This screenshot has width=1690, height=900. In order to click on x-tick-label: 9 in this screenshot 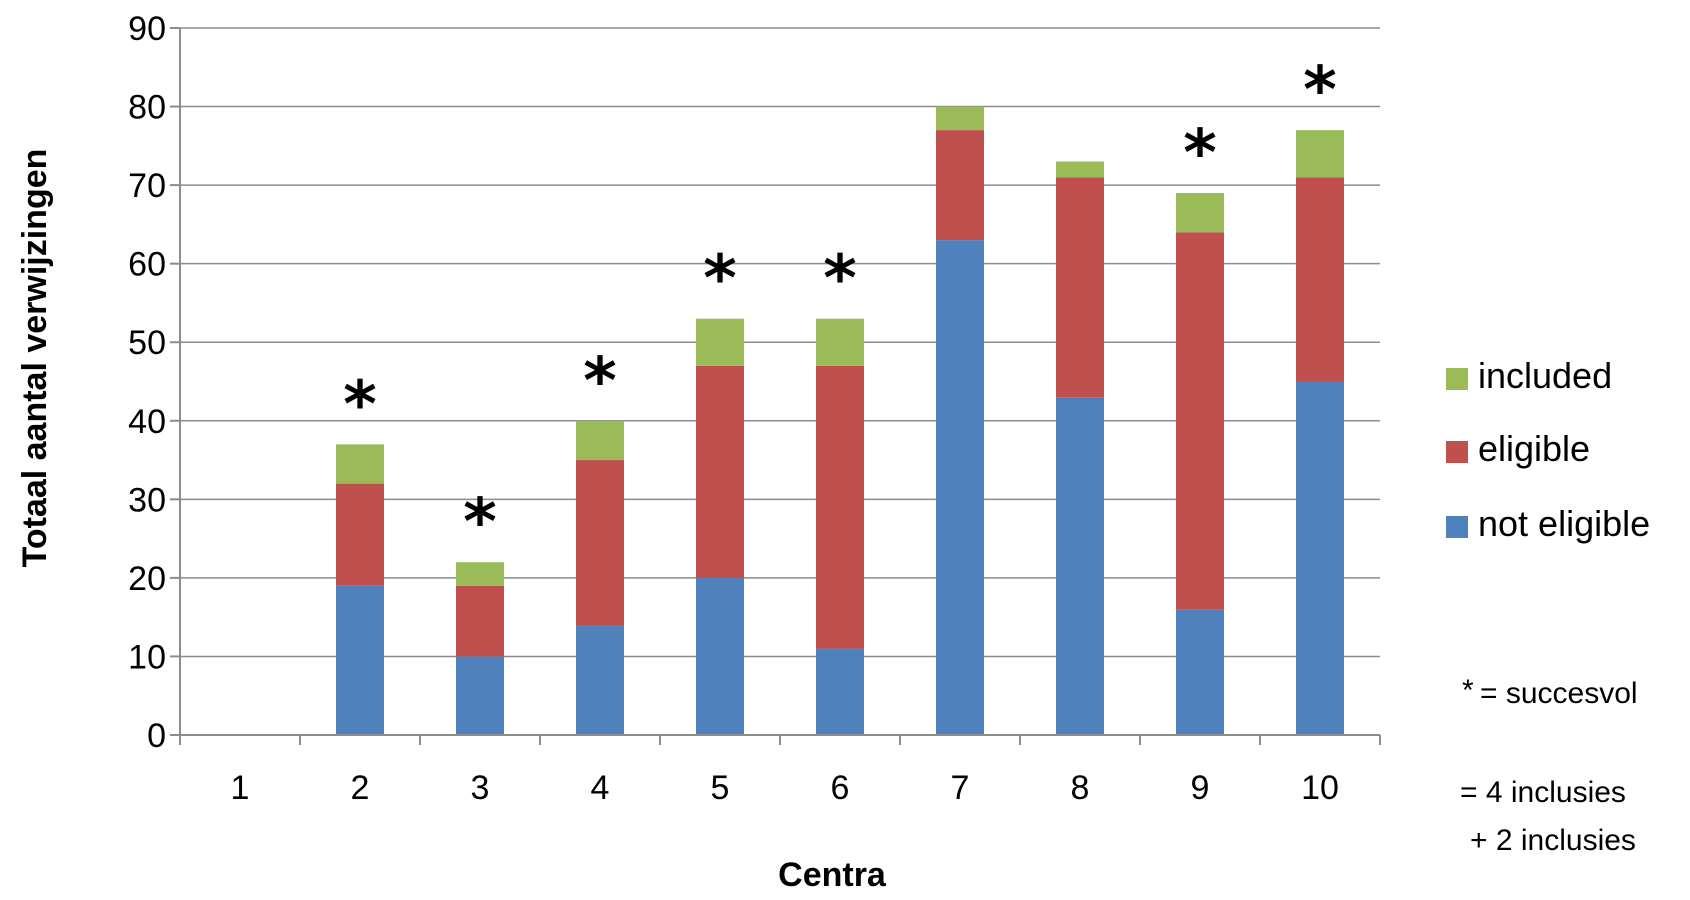, I will do `click(1200, 788)`.